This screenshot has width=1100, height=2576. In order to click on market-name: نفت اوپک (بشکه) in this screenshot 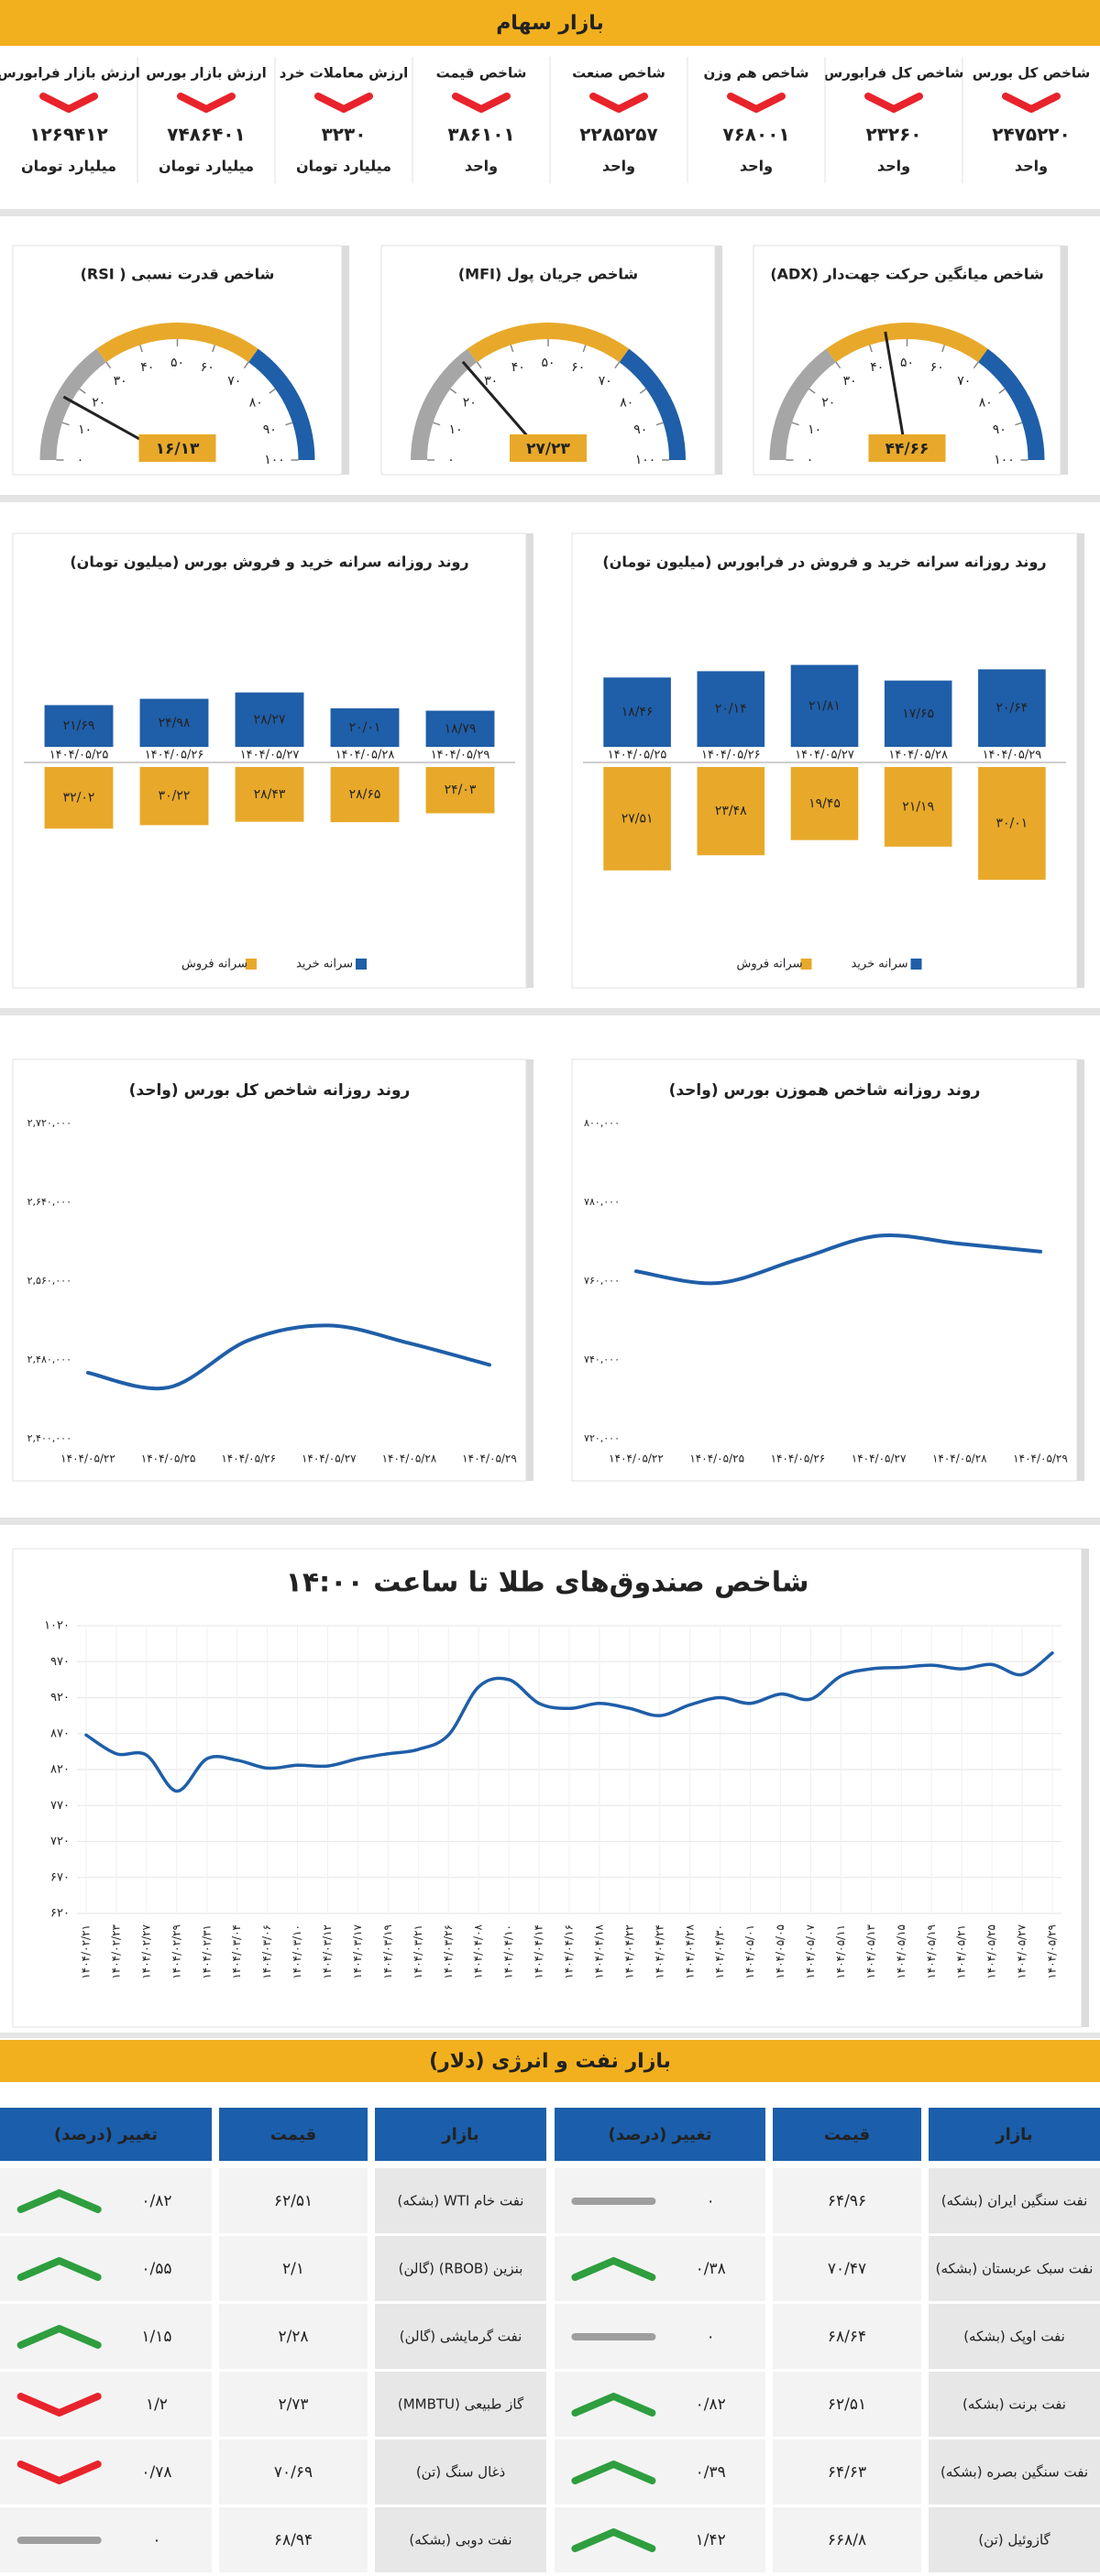, I will do `click(1014, 2337)`.